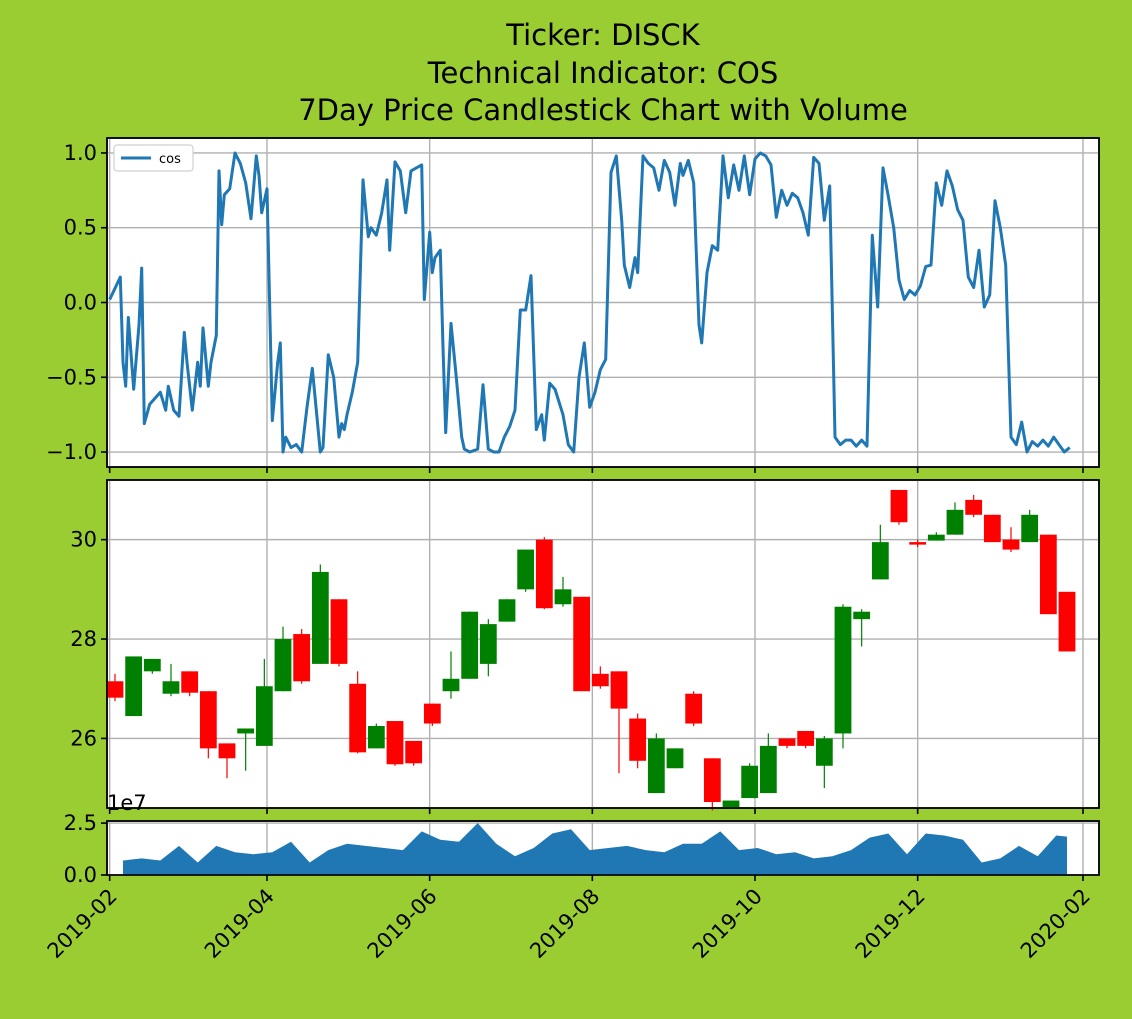 This screenshot has height=1019, width=1132. Describe the element at coordinates (85, 849) in the screenshot. I see `volume-y-axis: 2.5 0.0` at that location.